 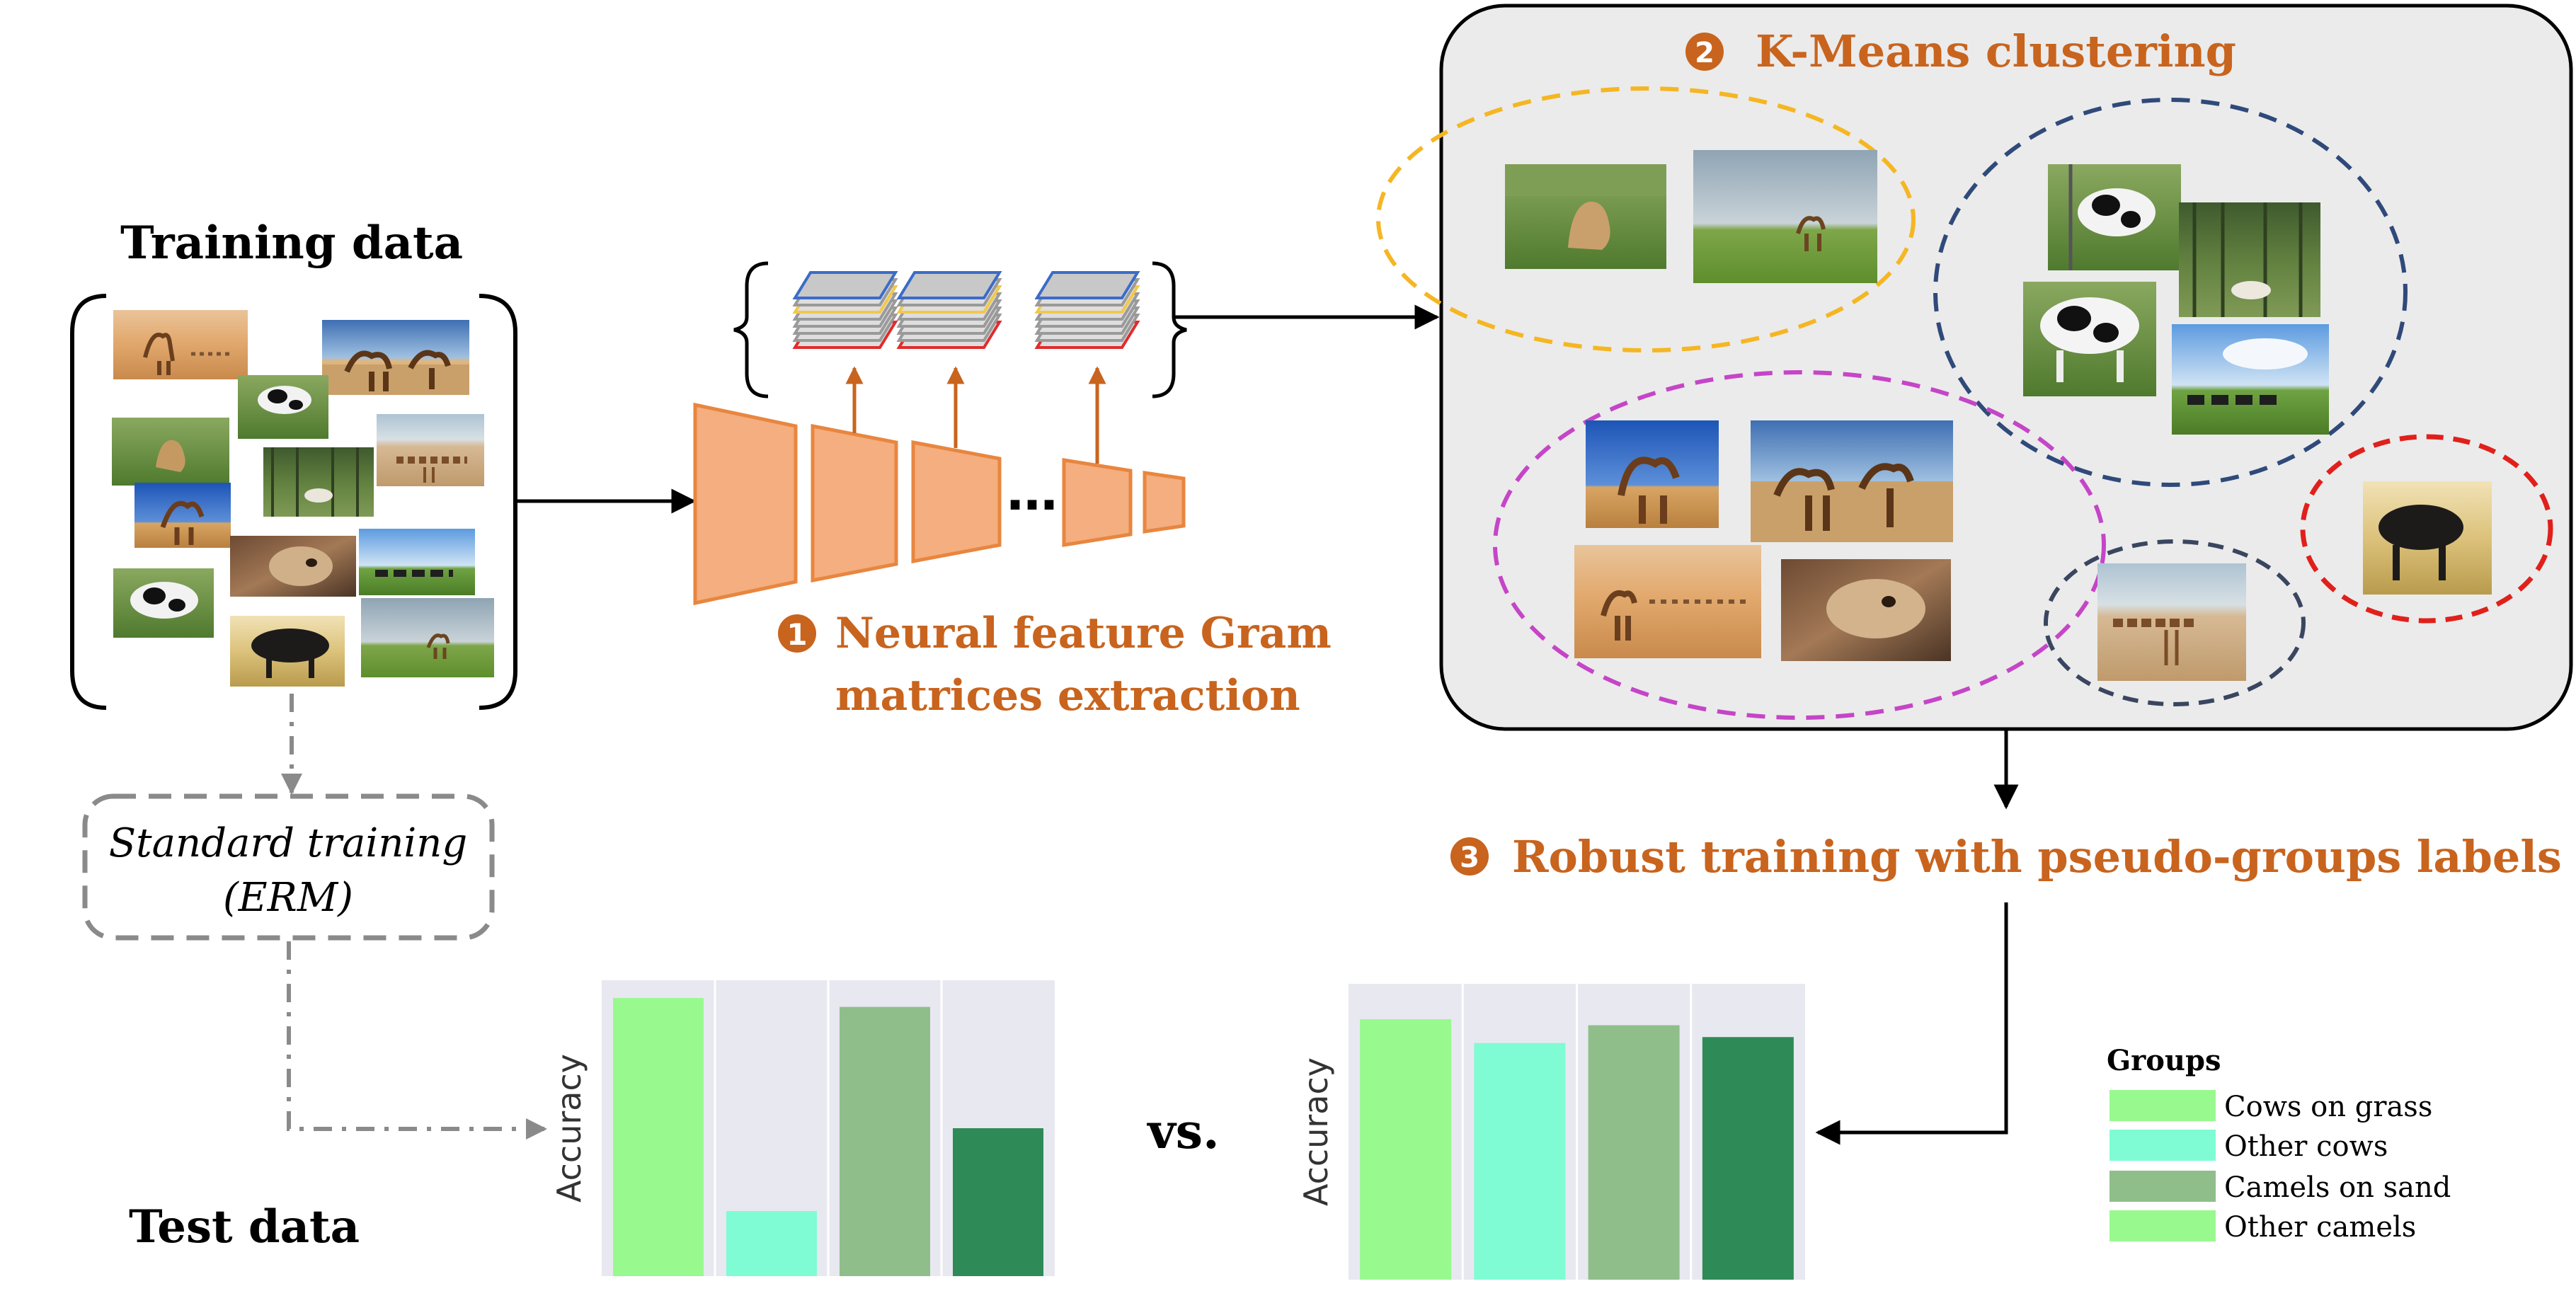 I want to click on cluster-red-outline, so click(x=2426, y=529).